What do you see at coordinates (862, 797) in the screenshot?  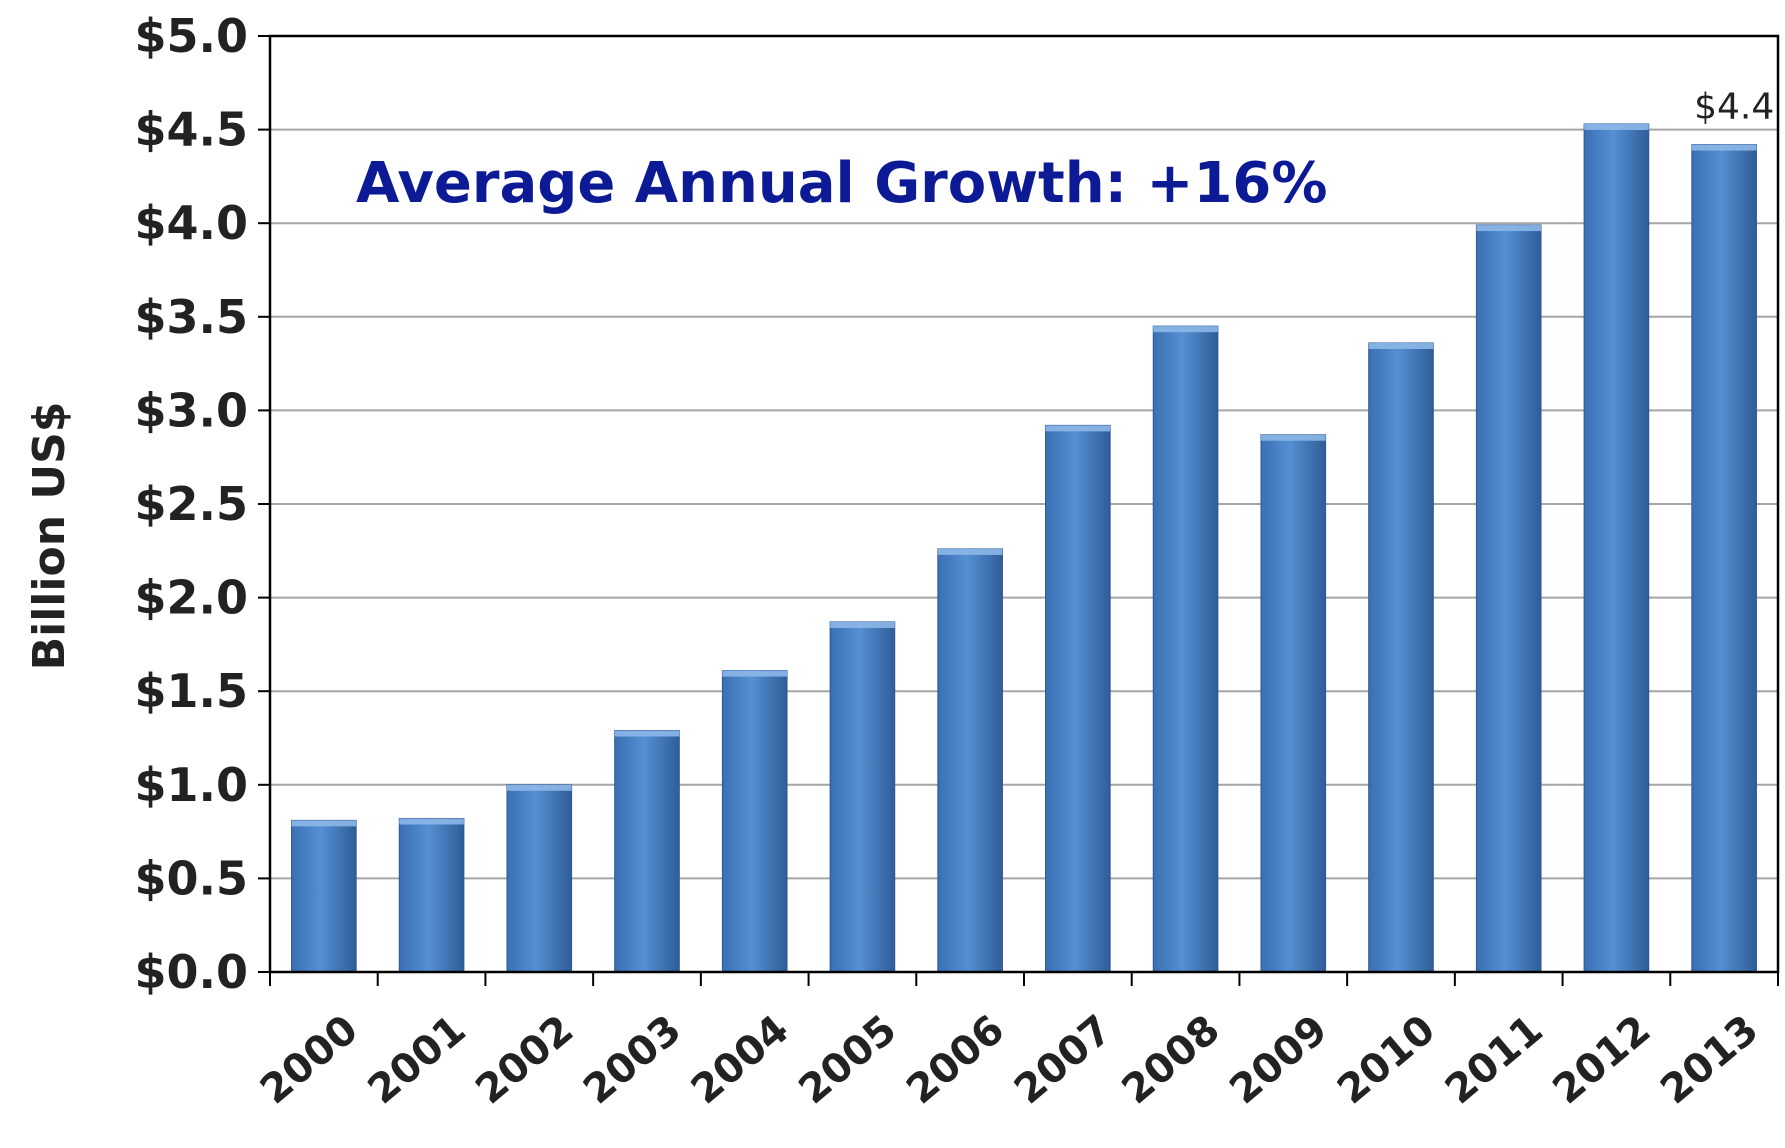 I see `bar-2005` at bounding box center [862, 797].